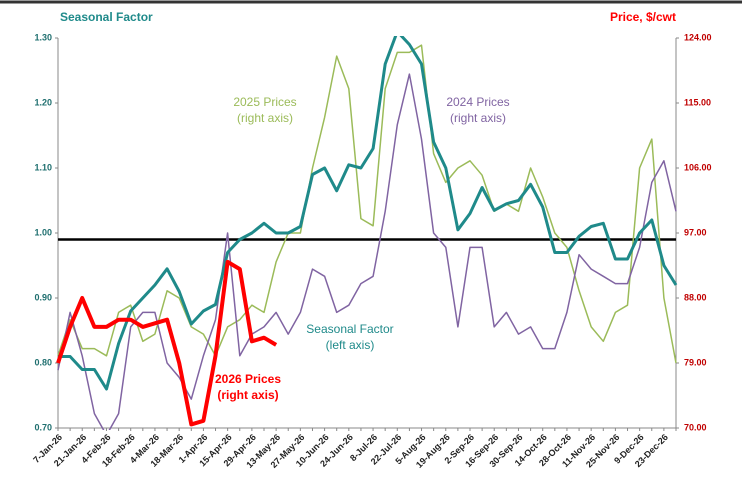 Image resolution: width=742 pixels, height=486 pixels. Describe the element at coordinates (697, 102) in the screenshot. I see `y2-tick-label: 115.00` at that location.